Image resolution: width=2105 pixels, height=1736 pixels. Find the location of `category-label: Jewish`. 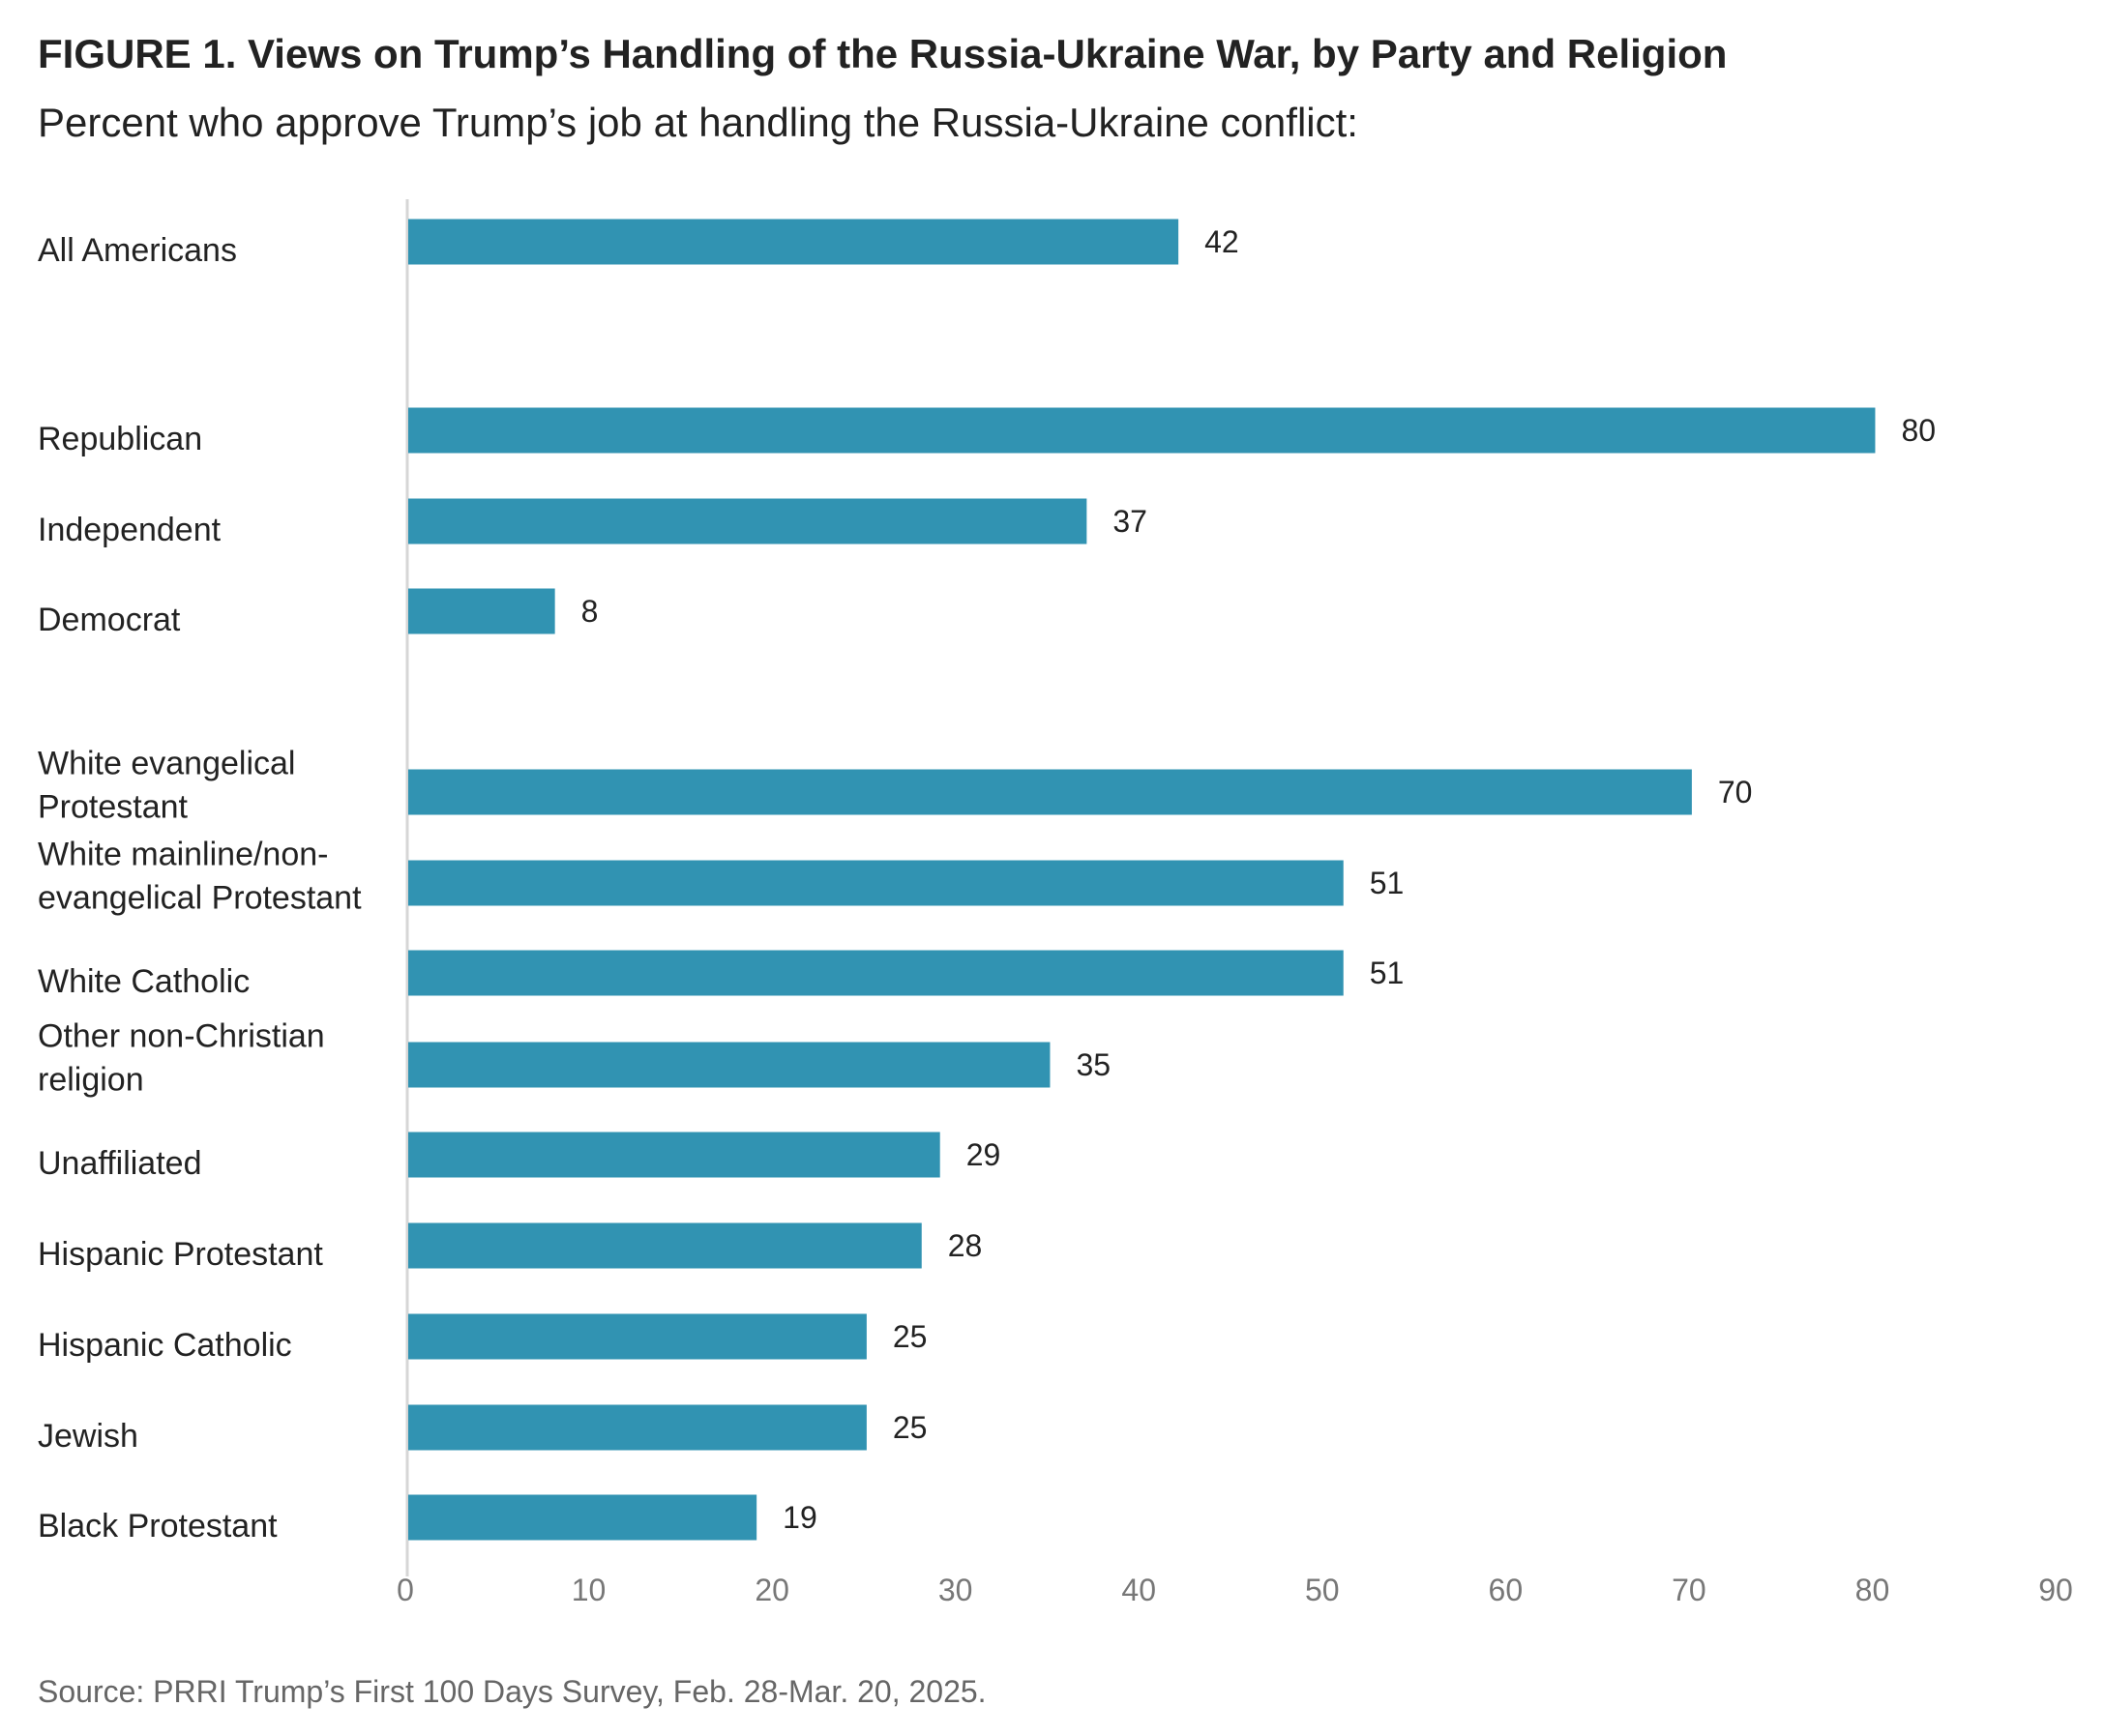

category-label: Jewish is located at coordinates (88, 1436).